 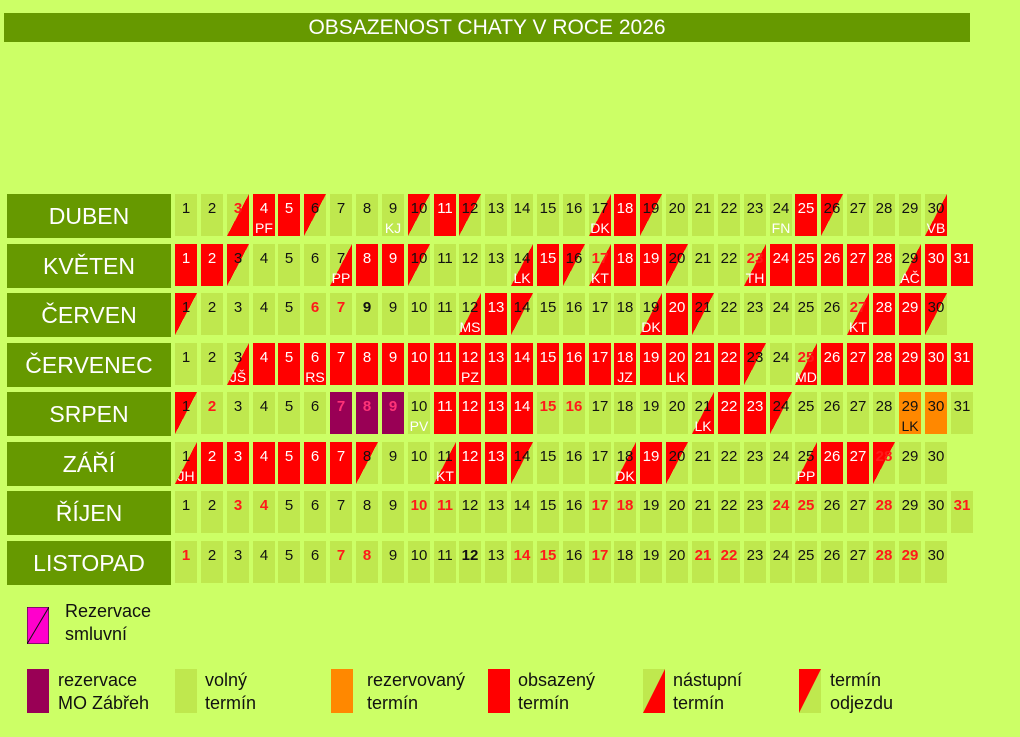 What do you see at coordinates (315, 364) in the screenshot?
I see `day-cell: 6 RS` at bounding box center [315, 364].